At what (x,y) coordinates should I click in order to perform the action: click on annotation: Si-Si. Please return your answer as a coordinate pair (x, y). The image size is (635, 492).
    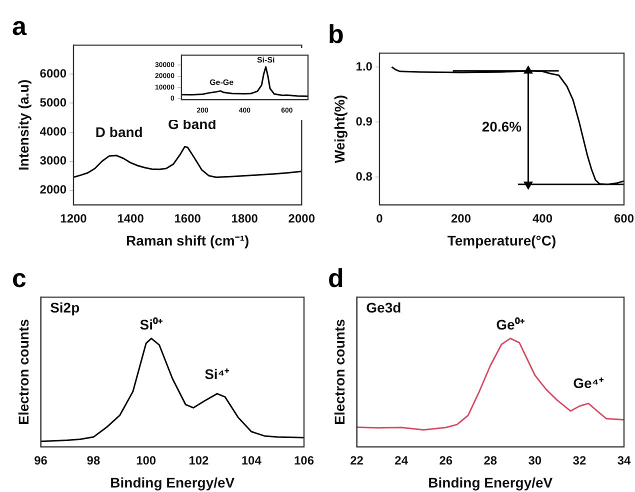
    Looking at the image, I should click on (265, 60).